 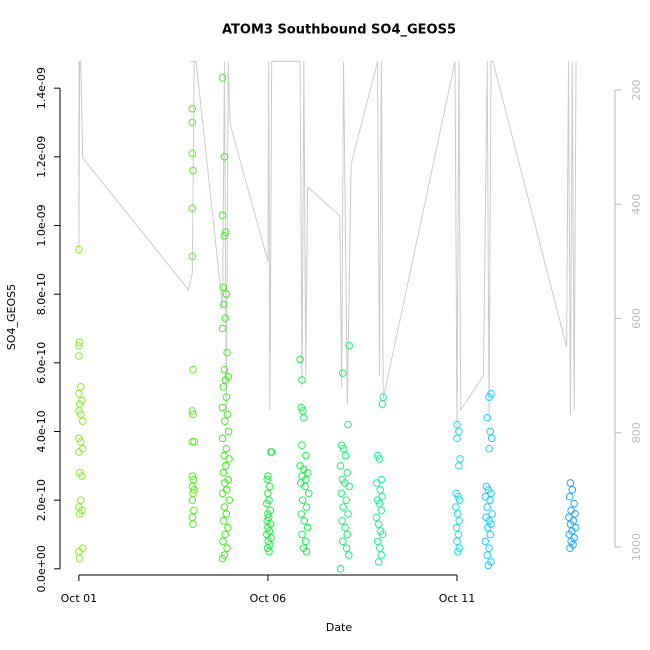 What do you see at coordinates (636, 547) in the screenshot?
I see `y2-tick-label: 1000` at bounding box center [636, 547].